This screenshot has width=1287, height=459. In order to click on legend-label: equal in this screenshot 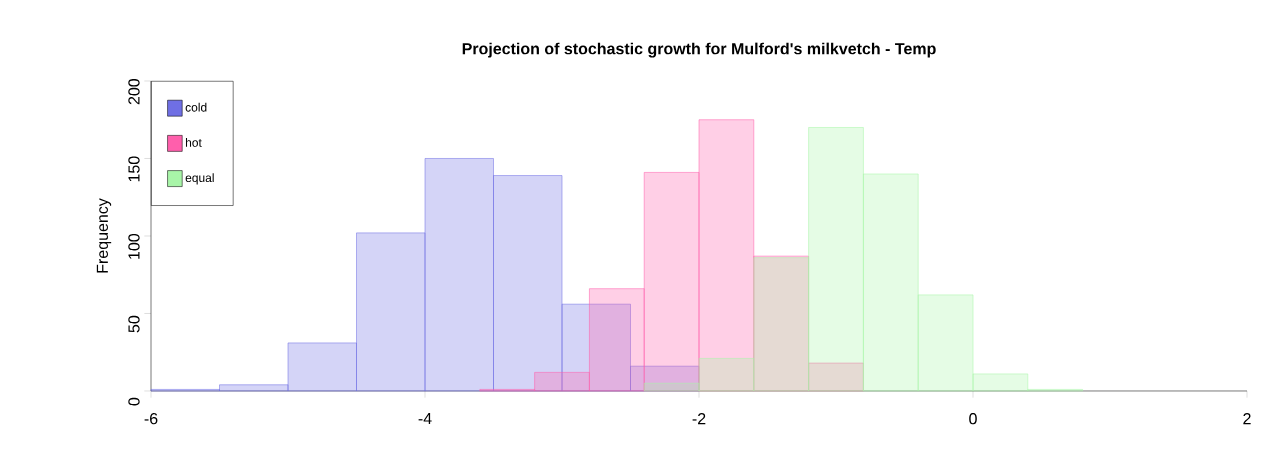, I will do `click(199, 179)`.